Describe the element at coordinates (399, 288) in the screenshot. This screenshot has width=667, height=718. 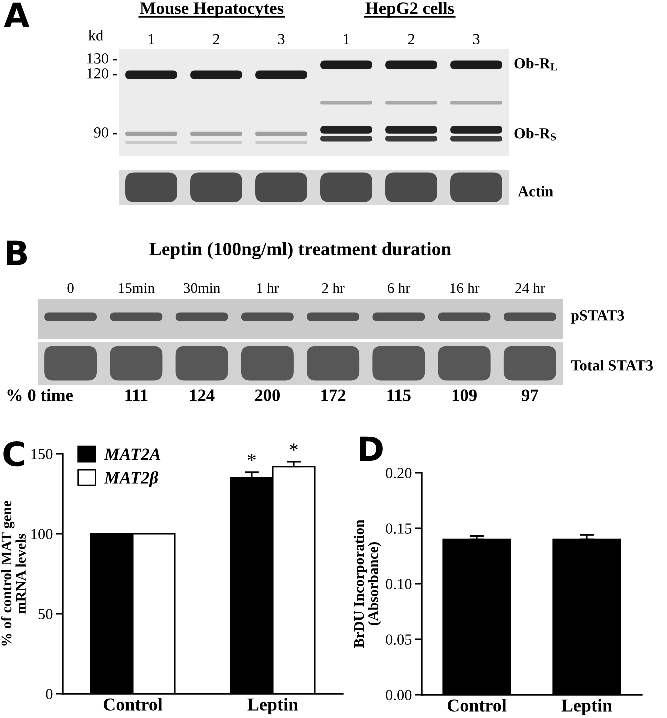
I see `category-label: 6 hr` at that location.